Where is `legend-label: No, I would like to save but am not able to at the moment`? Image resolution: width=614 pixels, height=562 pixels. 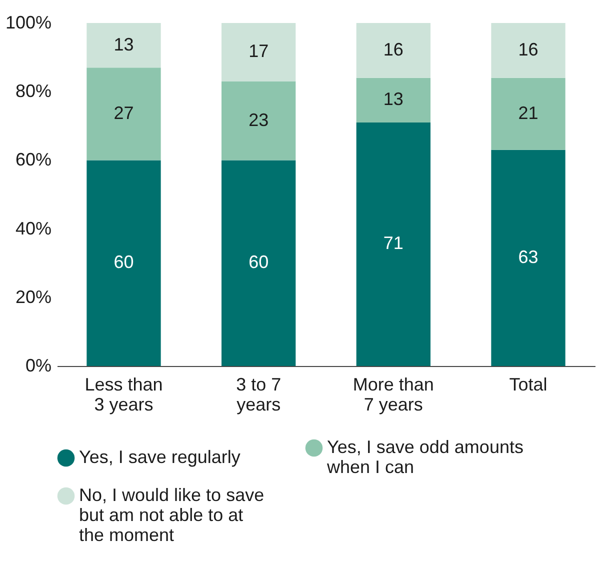
legend-label: No, I would like to save but am not able to at the moment is located at coordinates (171, 515).